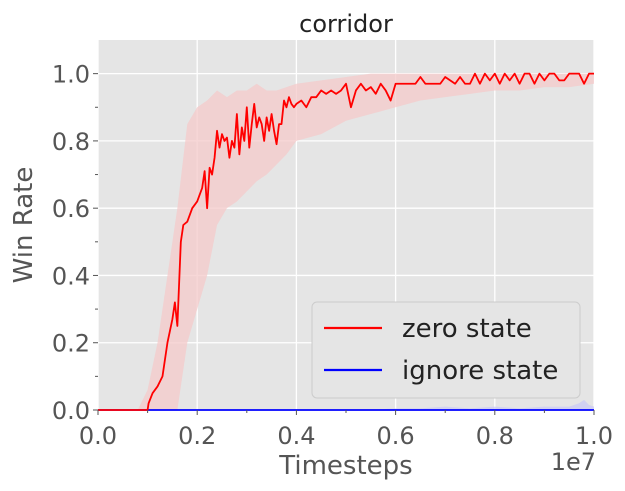 This screenshot has width=625, height=491. What do you see at coordinates (71, 344) in the screenshot?
I see `y-tick-label: 0.2` at bounding box center [71, 344].